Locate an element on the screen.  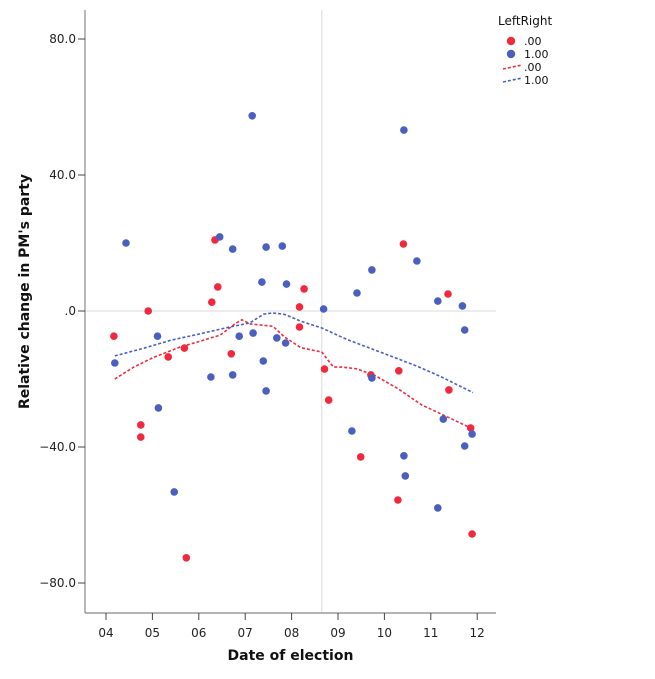
x-tick-label: 06 is located at coordinates (198, 633).